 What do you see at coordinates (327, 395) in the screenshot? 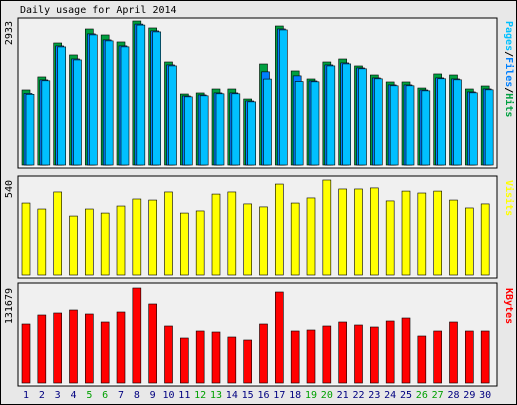
I see `x-tick-label: 20` at bounding box center [327, 395].